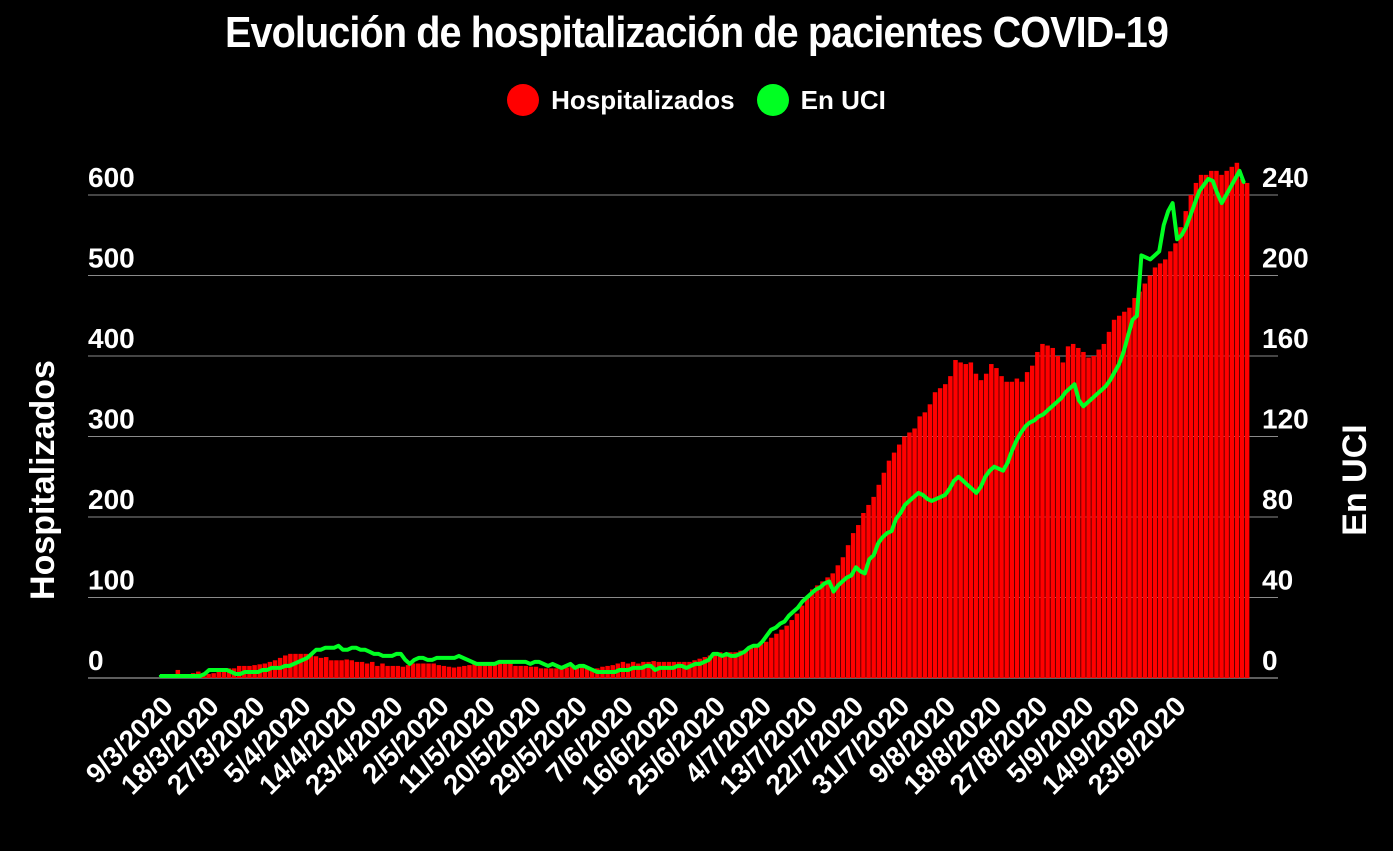  What do you see at coordinates (111, 338) in the screenshot?
I see `y-tick-label-left: 400` at bounding box center [111, 338].